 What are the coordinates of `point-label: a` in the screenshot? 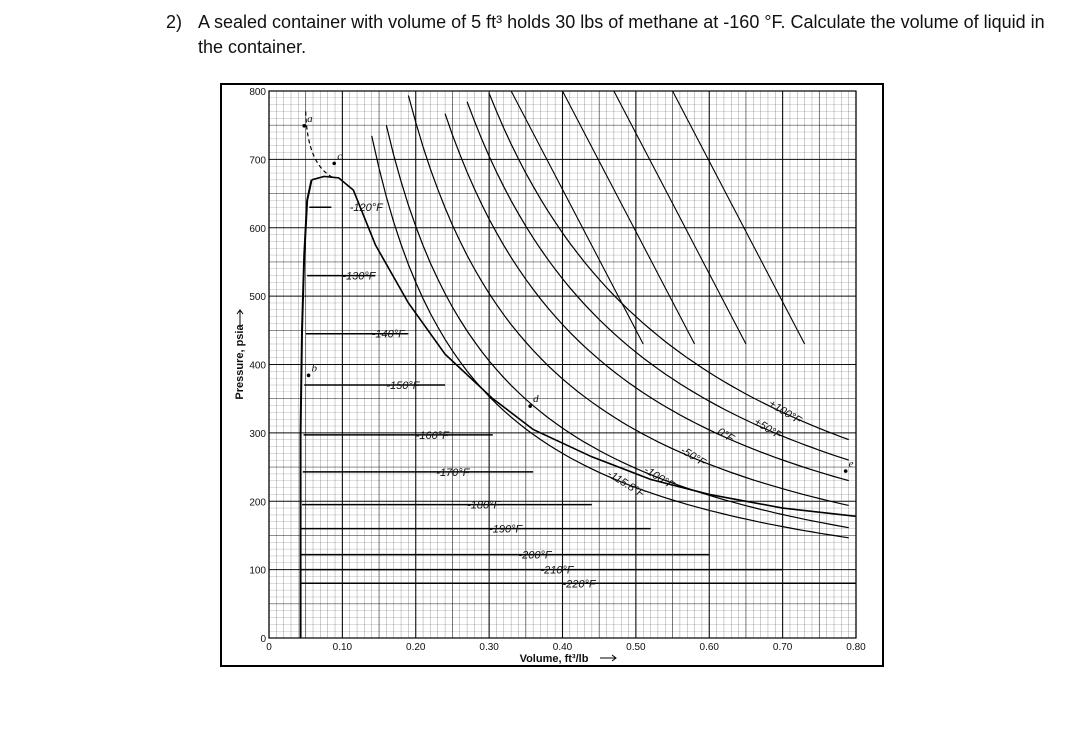 It's located at (310, 119).